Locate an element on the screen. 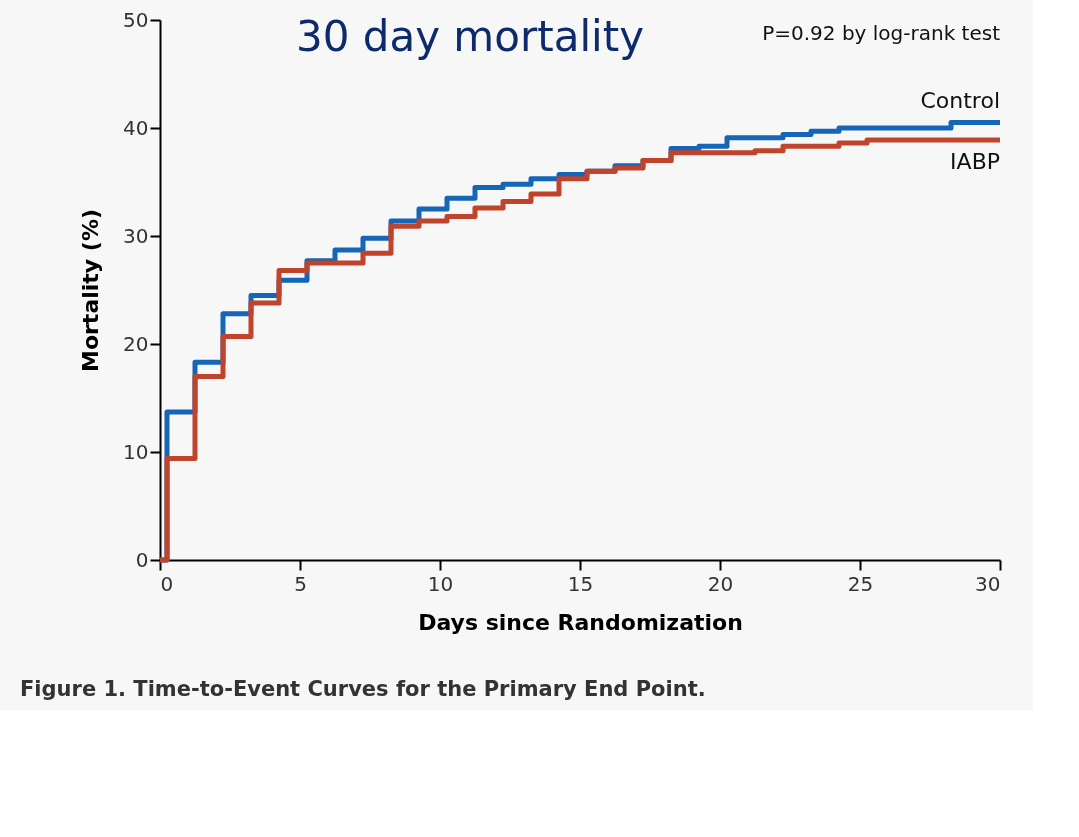 This screenshot has height=837, width=1079. x-tick-label: 10 is located at coordinates (440, 583).